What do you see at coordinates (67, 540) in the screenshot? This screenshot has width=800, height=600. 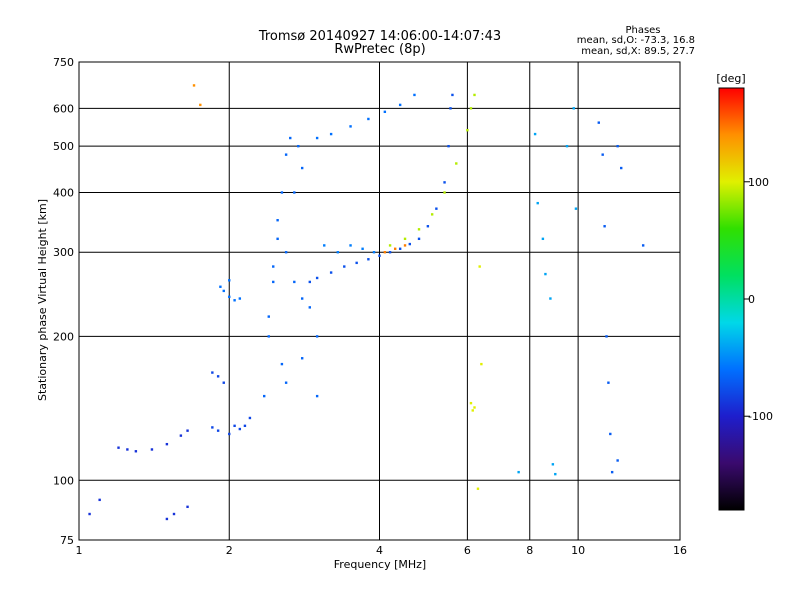 I see `y-tick-label: 75` at bounding box center [67, 540].